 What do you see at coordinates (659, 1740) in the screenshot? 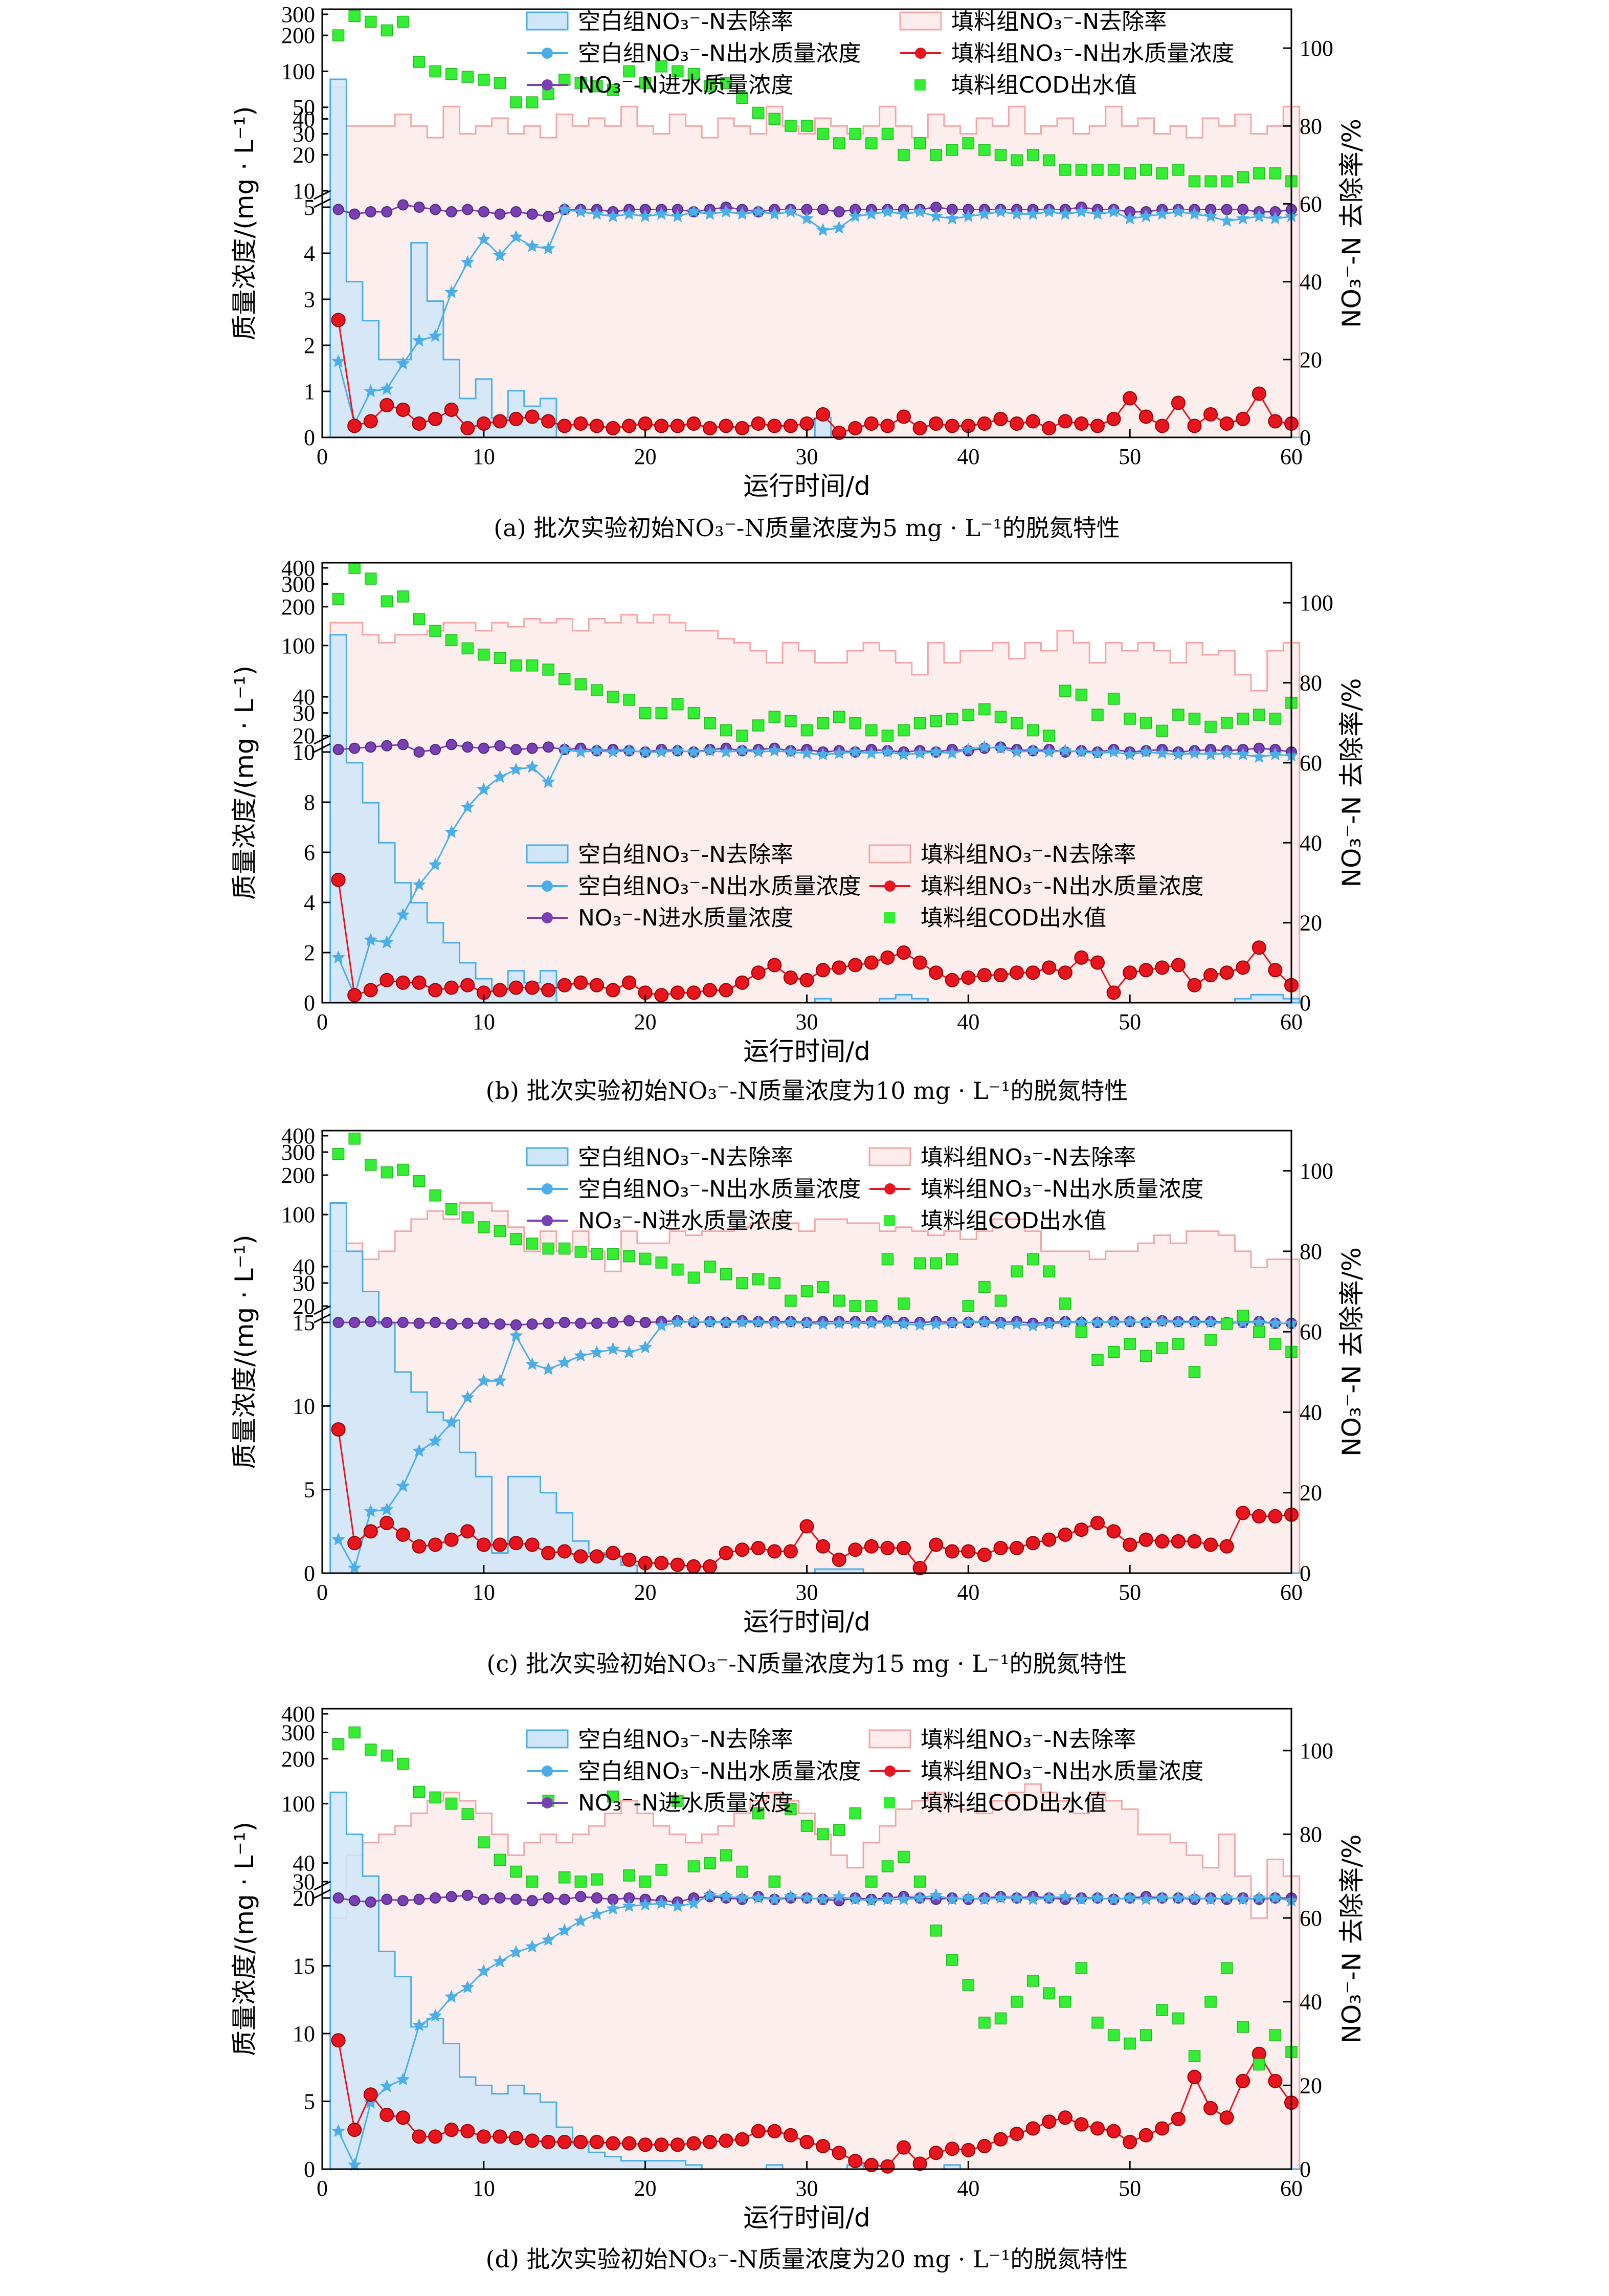
I see `legend-item: 空白组NO₃⁻-N去除率` at bounding box center [659, 1740].